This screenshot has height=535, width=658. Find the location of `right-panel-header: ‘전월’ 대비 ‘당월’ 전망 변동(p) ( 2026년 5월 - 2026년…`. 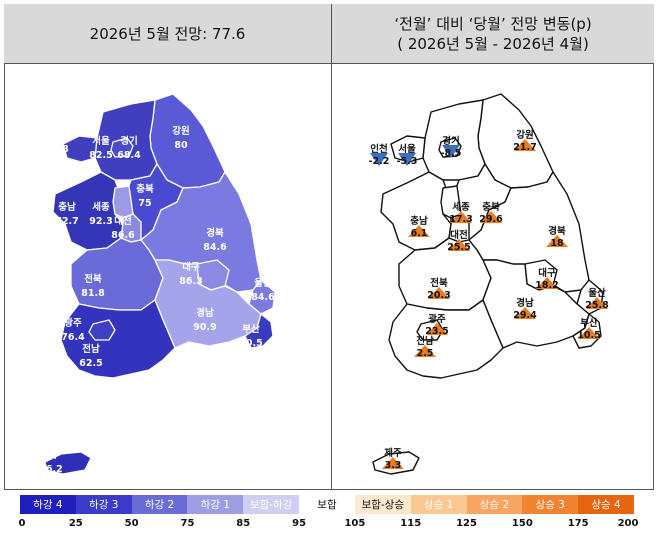

right-panel-header: ‘전월’ 대비 ‘당월’ 전망 변동(p) ( 2026년 5월 - 2026년… is located at coordinates (493, 34).